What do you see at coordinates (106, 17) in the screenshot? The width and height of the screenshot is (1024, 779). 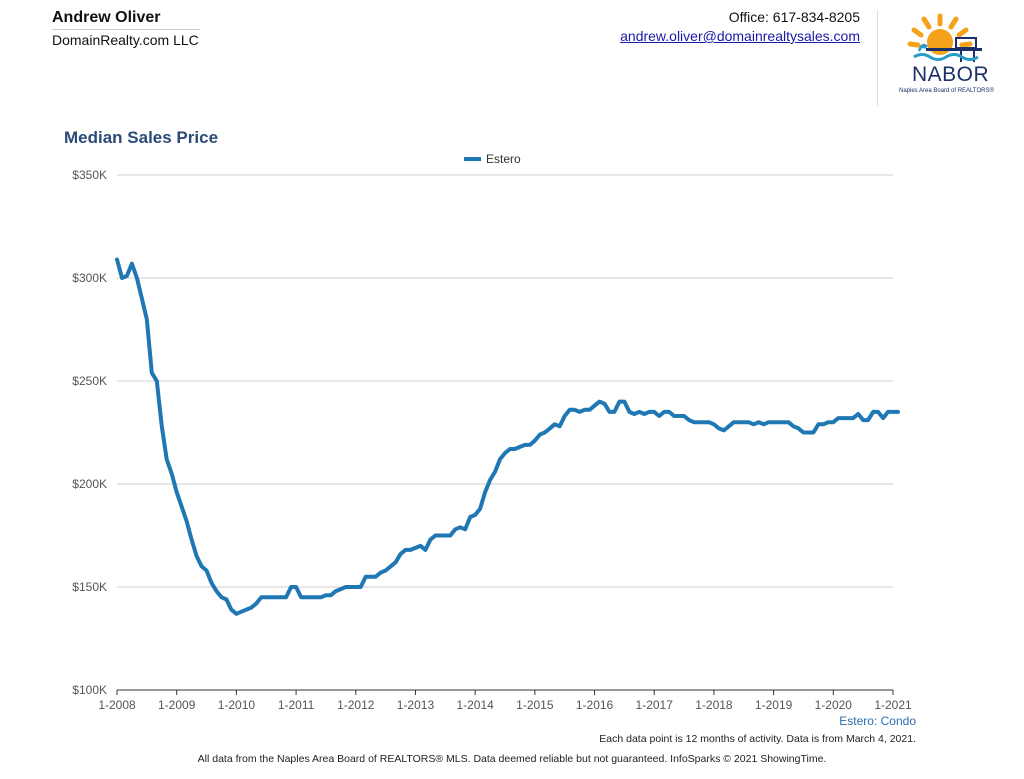 I see `agent-name: Andrew Oliver` at bounding box center [106, 17].